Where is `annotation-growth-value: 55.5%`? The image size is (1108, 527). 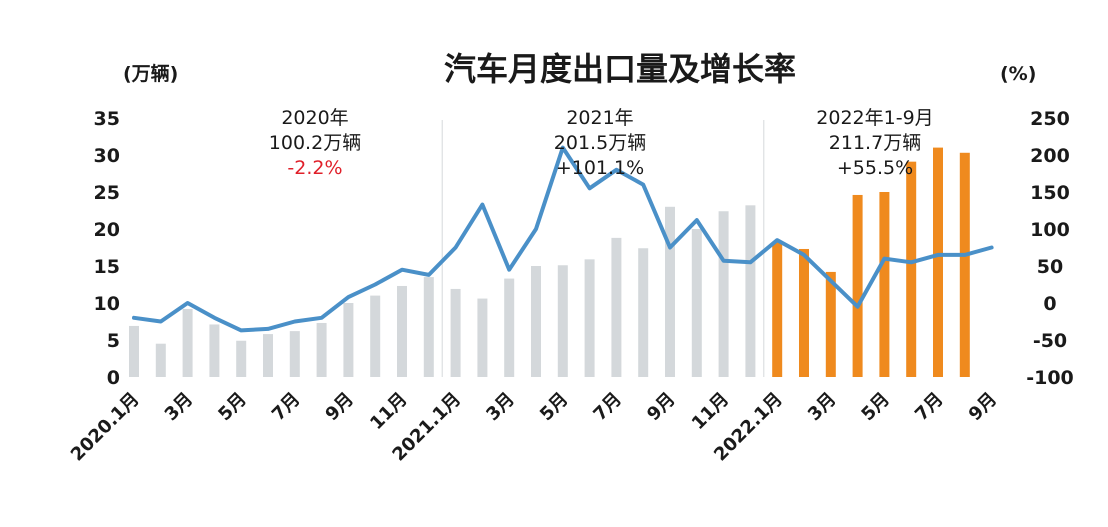 annotation-growth-value: 55.5% is located at coordinates (883, 168).